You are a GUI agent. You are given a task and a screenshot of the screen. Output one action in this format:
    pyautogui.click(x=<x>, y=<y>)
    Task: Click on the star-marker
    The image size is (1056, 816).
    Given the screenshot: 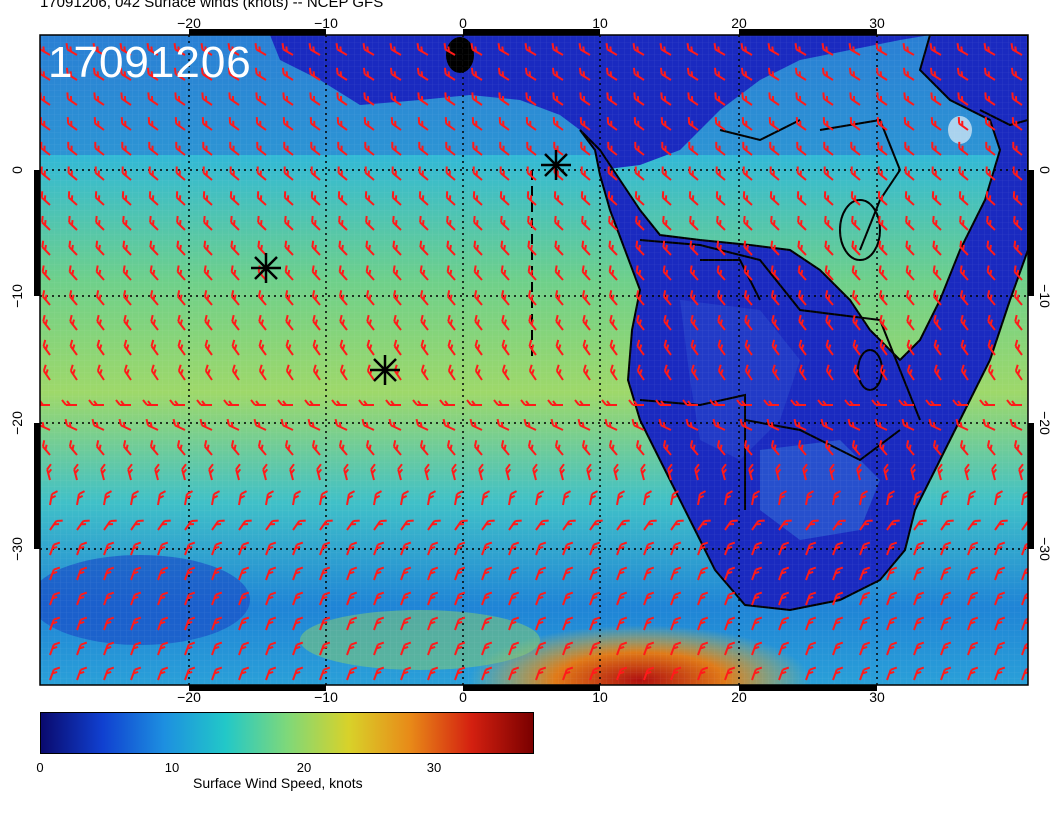 What is the action you would take?
    pyautogui.click(x=266, y=268)
    